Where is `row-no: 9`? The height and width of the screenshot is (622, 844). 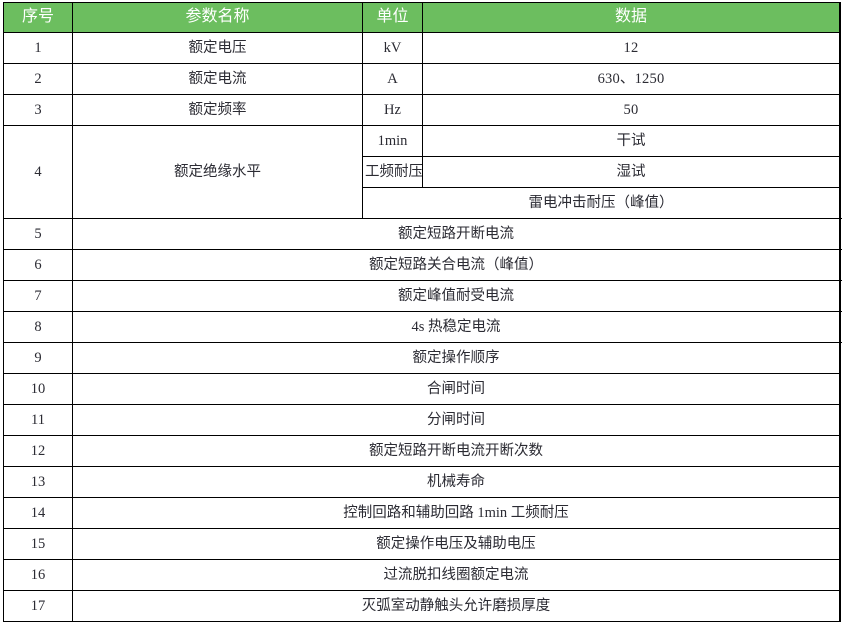
row-no: 9 is located at coordinates (38, 358).